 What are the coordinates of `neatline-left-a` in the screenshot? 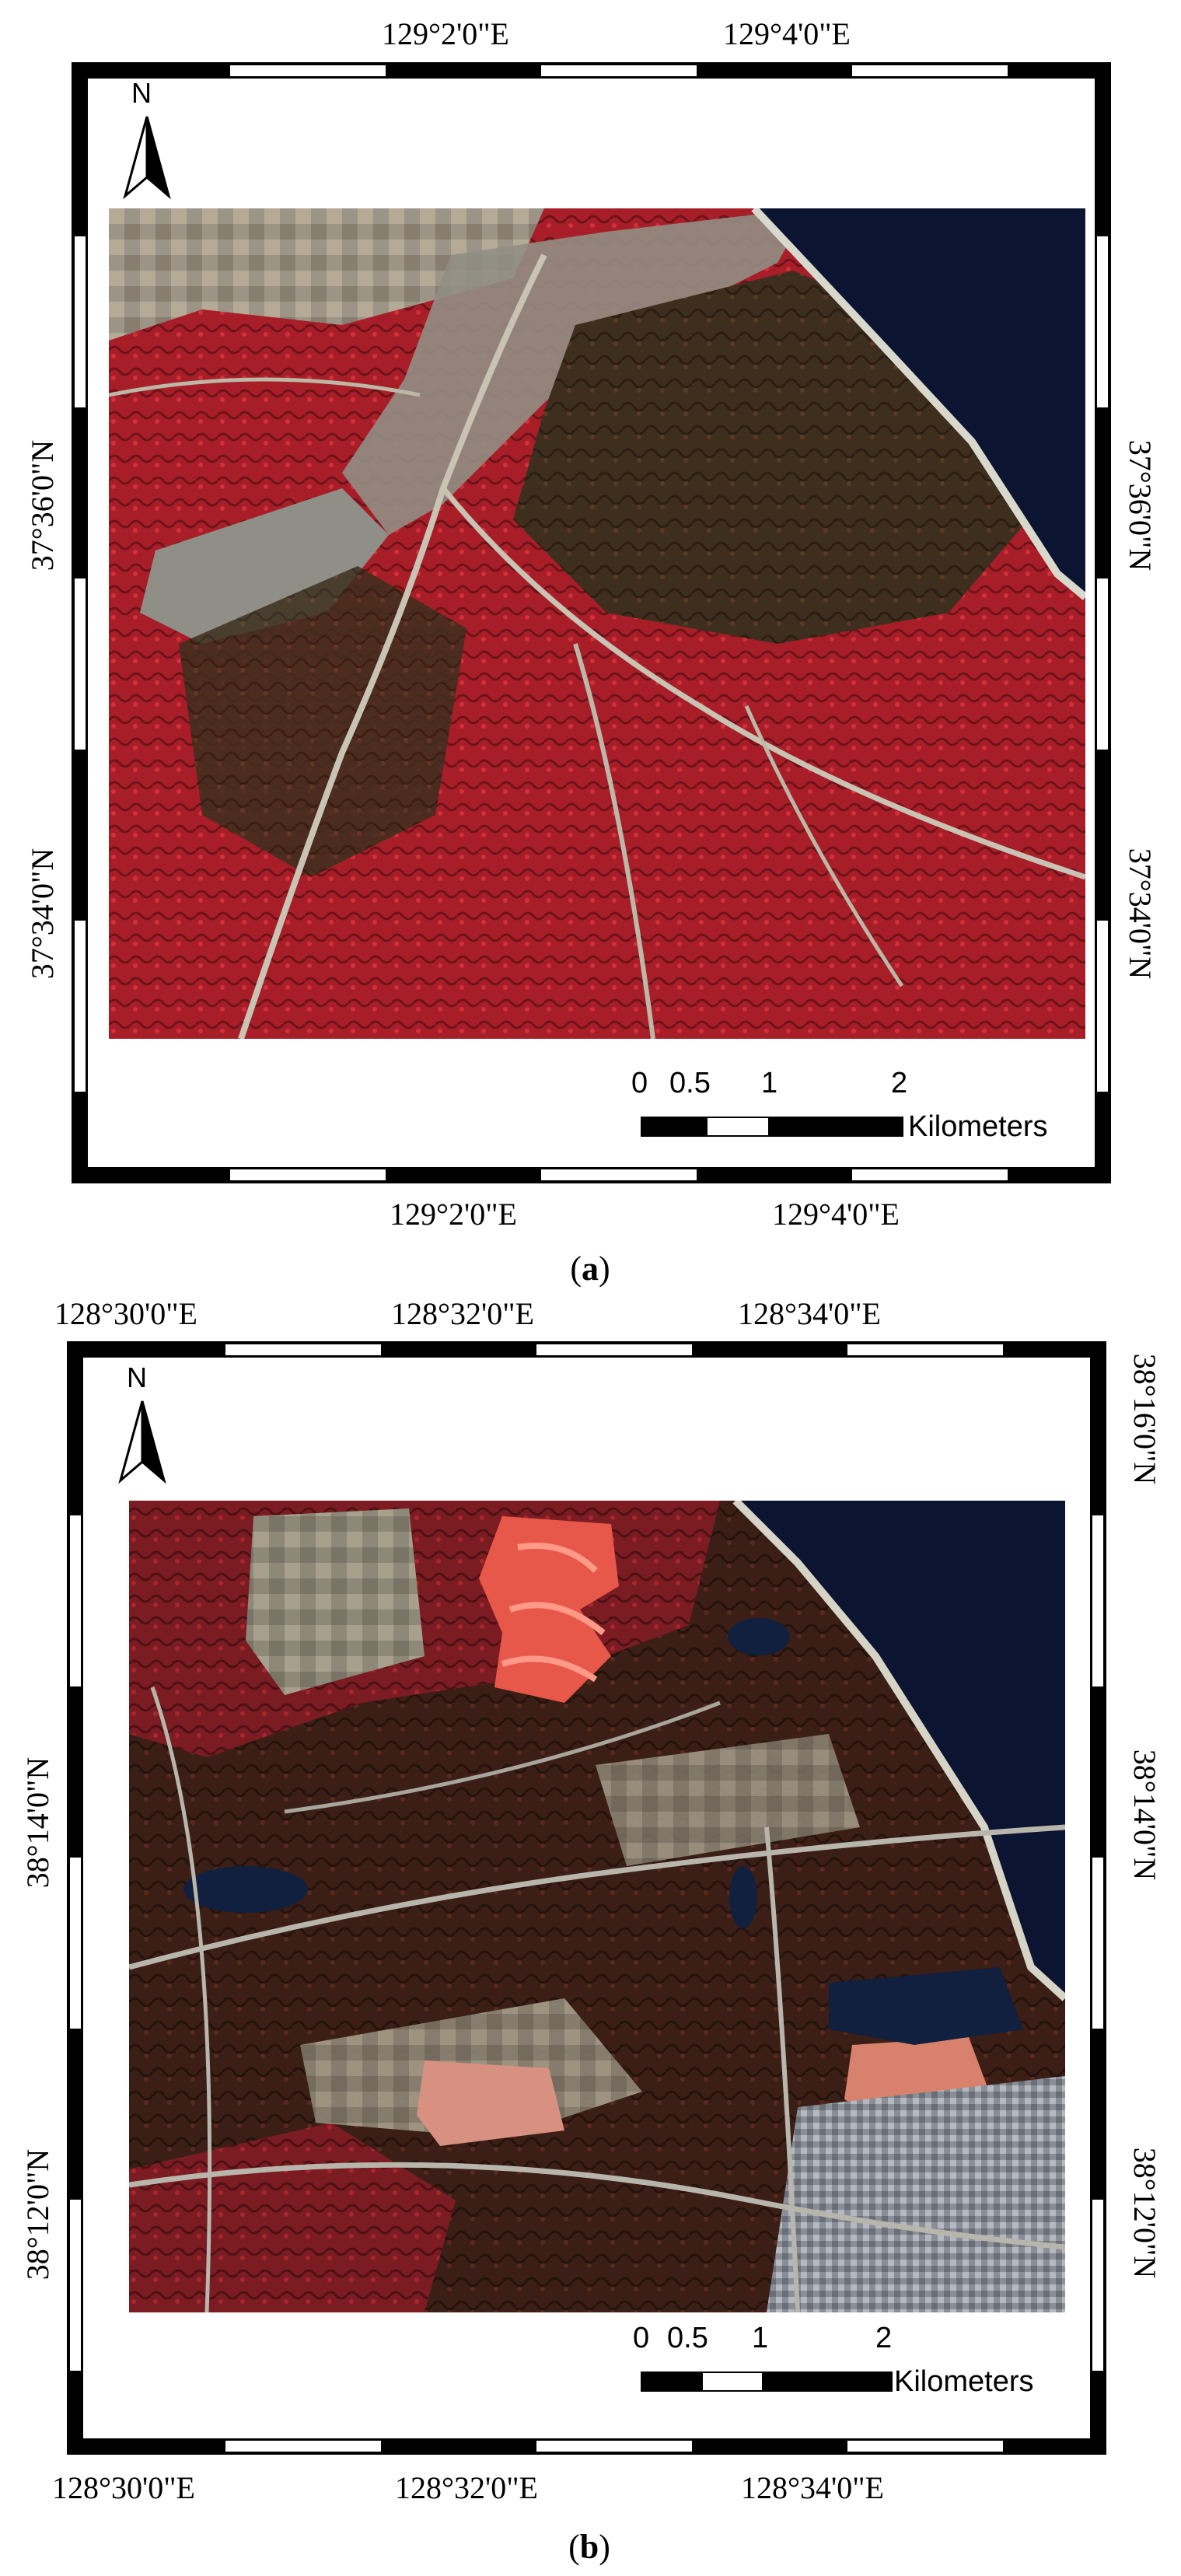 It's located at (80, 622).